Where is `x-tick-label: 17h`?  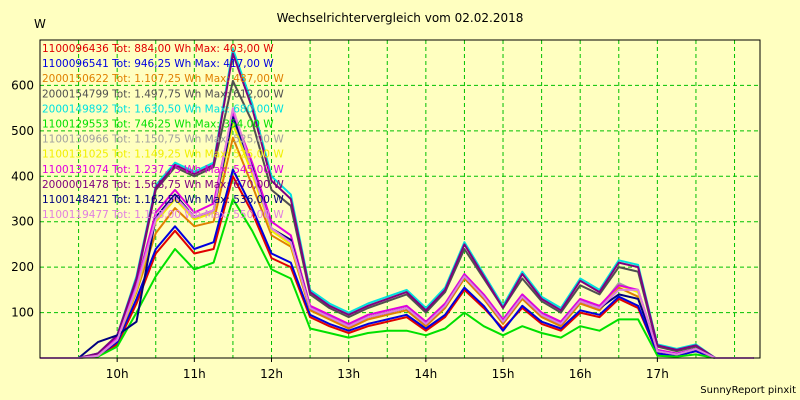
x-tick-label: 17h is located at coordinates (657, 374).